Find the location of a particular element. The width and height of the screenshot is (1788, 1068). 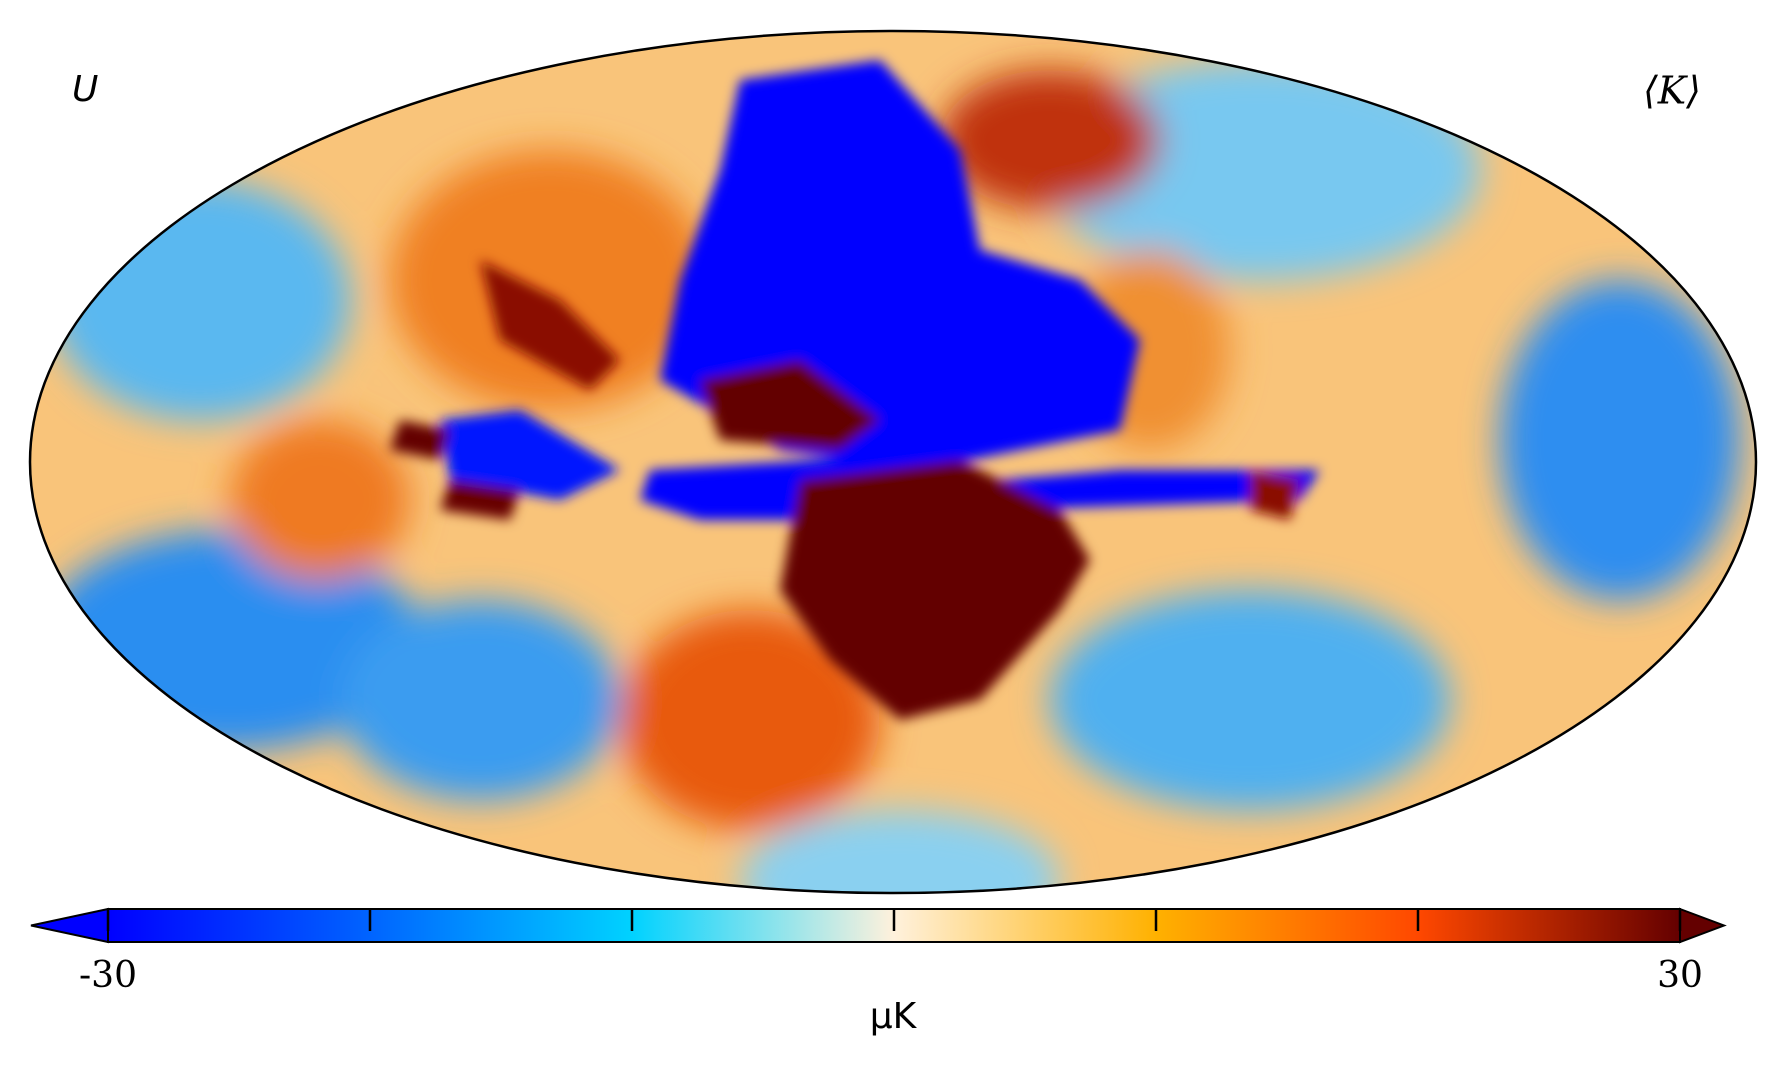

colorbar-extend-low is located at coordinates (69, 925).